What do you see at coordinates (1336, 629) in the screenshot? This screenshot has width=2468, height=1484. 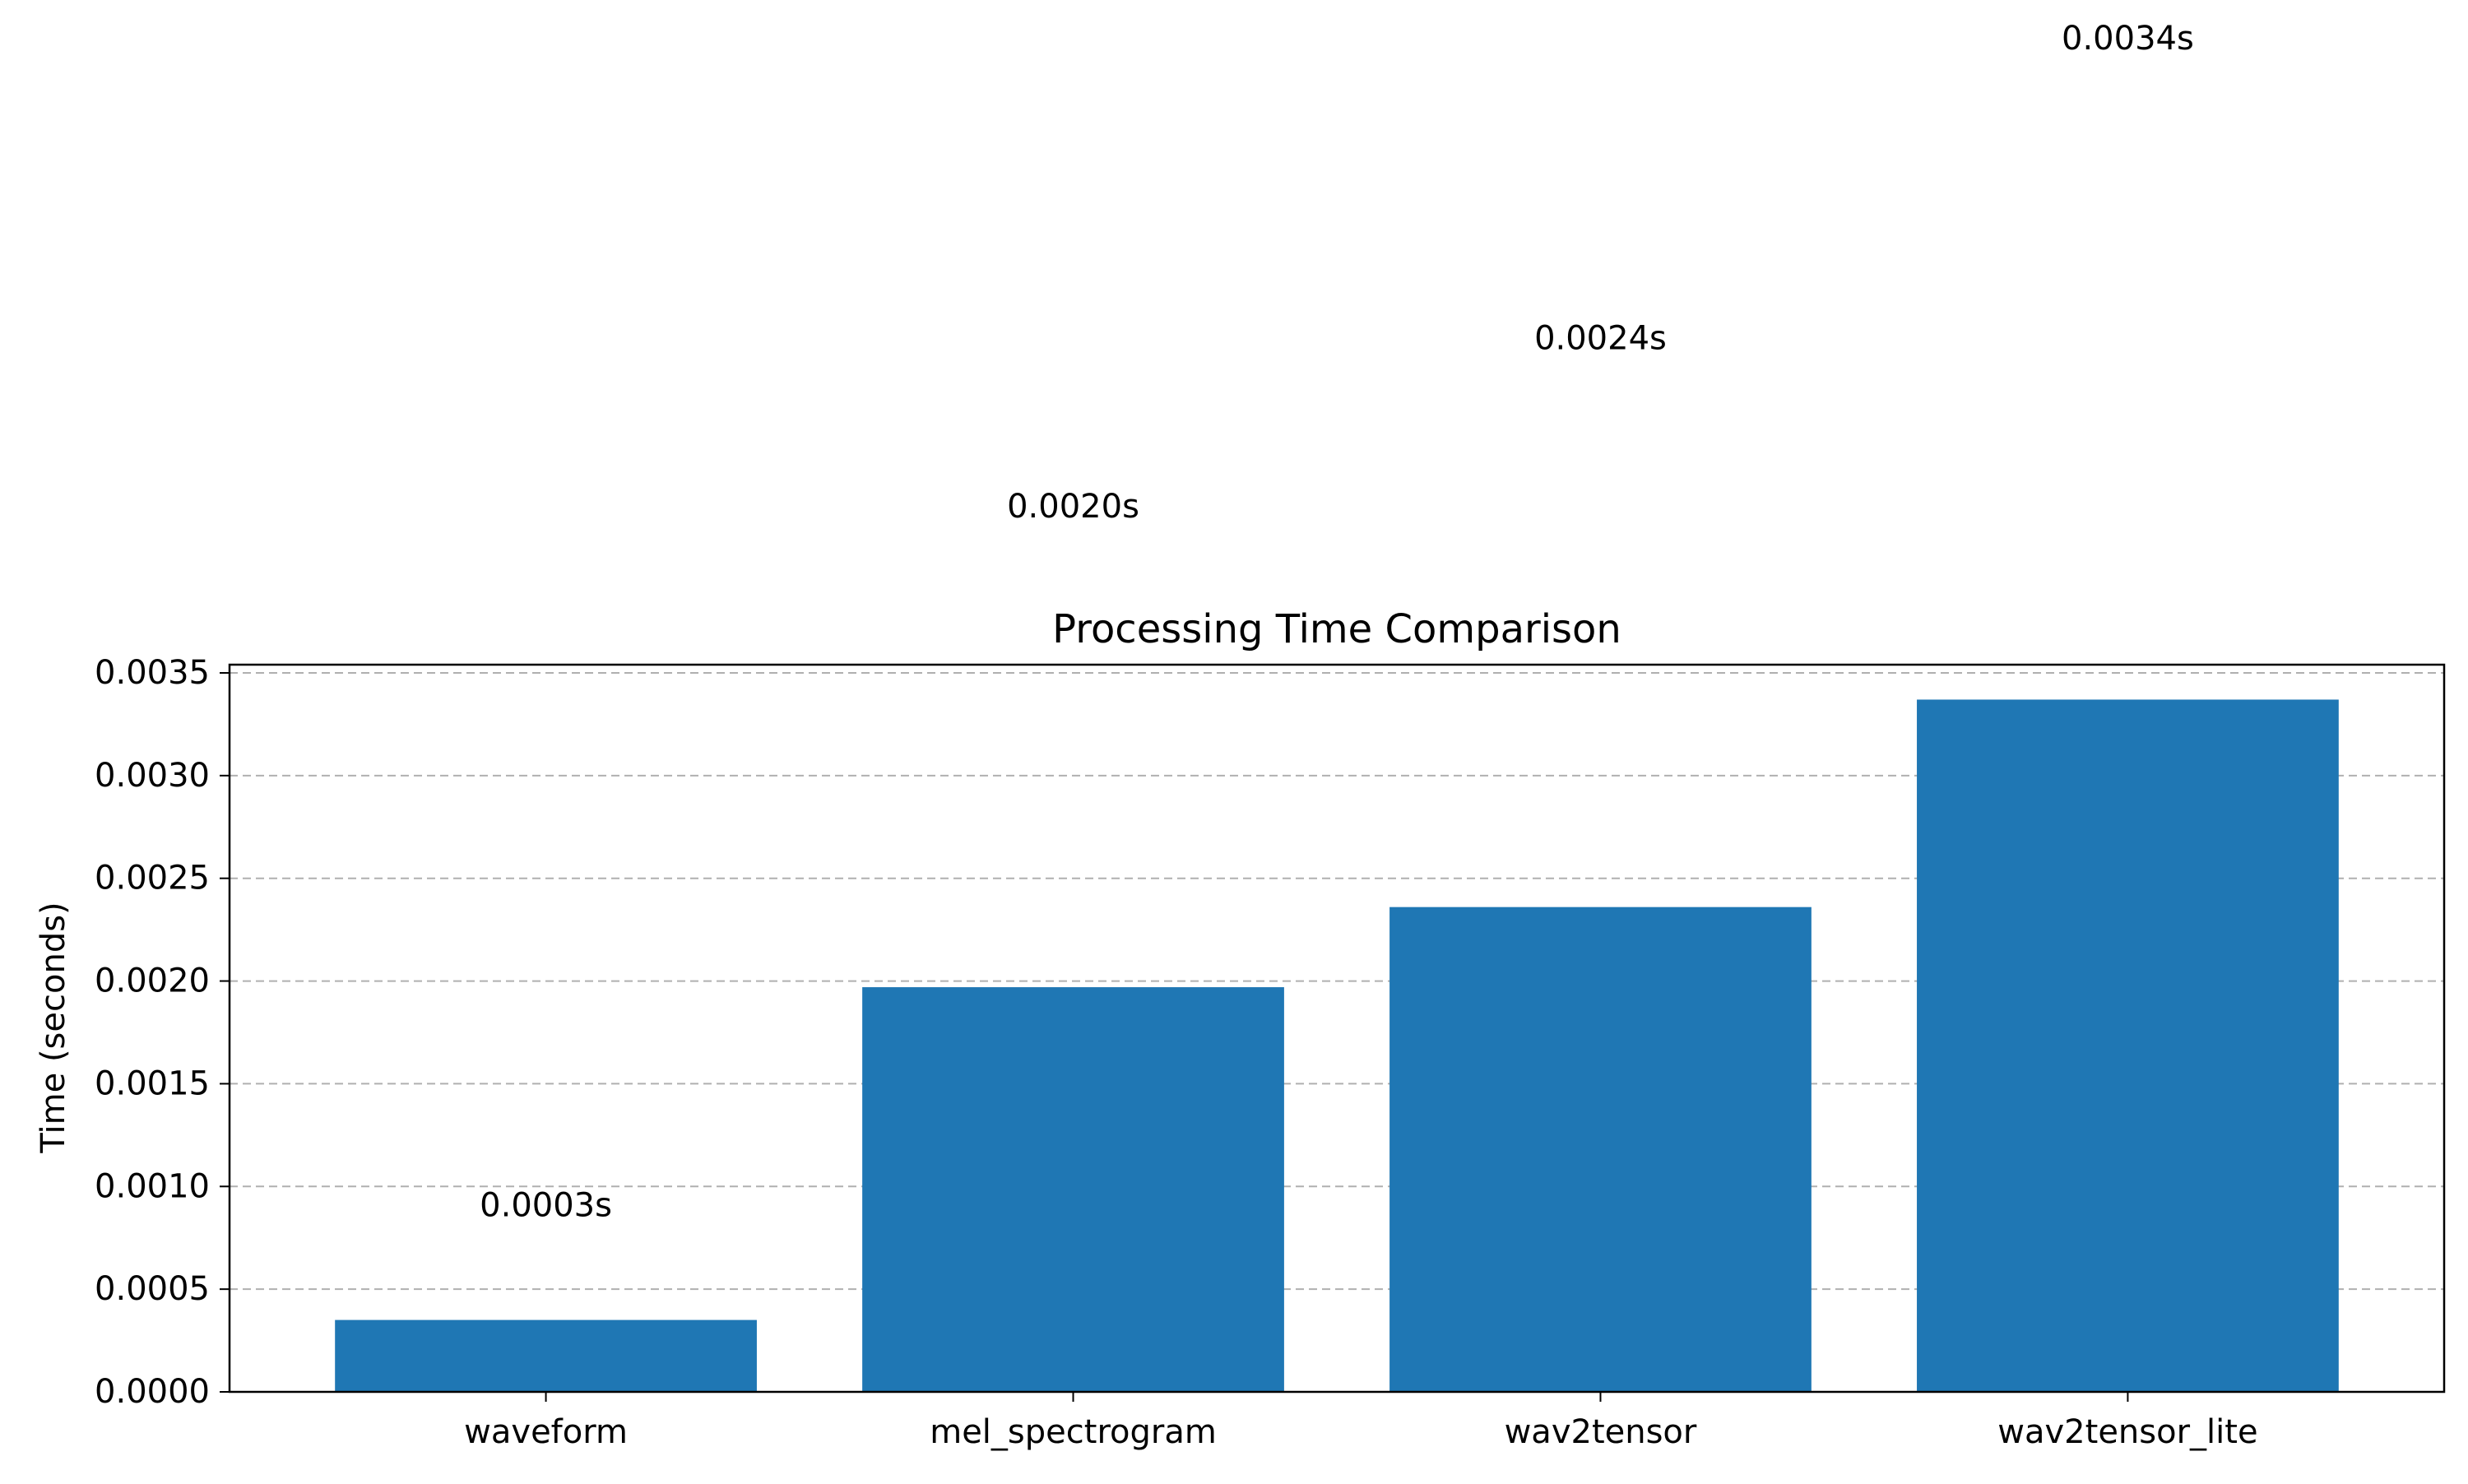 I see `chart-title: Processing Time Comparison` at bounding box center [1336, 629].